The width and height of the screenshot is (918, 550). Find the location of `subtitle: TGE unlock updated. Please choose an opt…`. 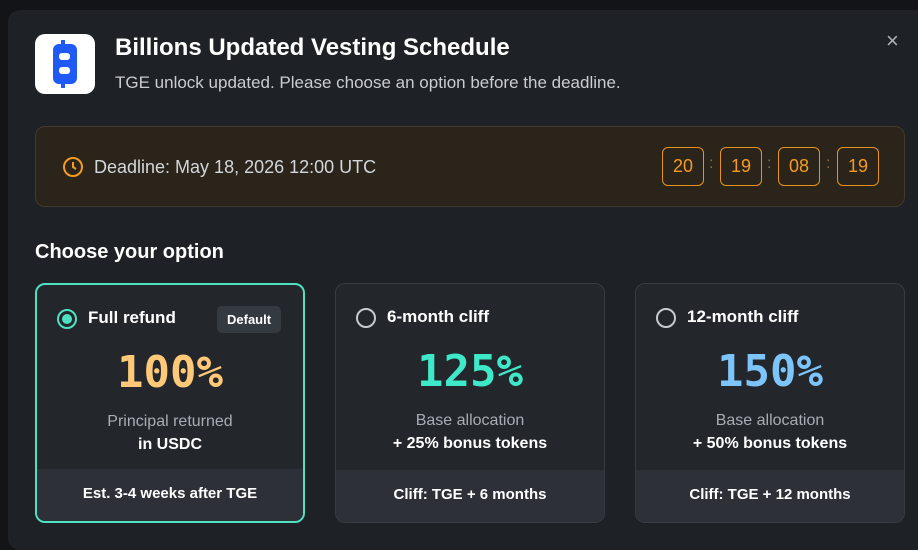

subtitle: TGE unlock updated. Please choose an opt… is located at coordinates (368, 82).